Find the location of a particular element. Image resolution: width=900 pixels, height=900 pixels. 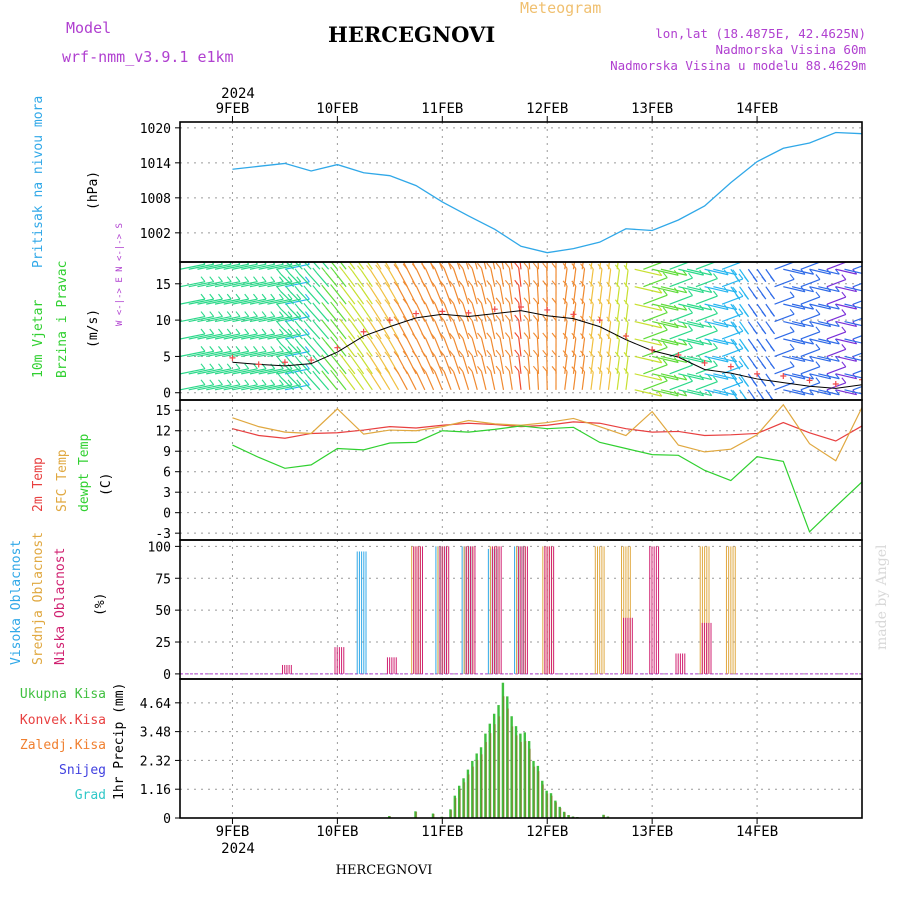

precip-total-bar is located at coordinates (463, 798).